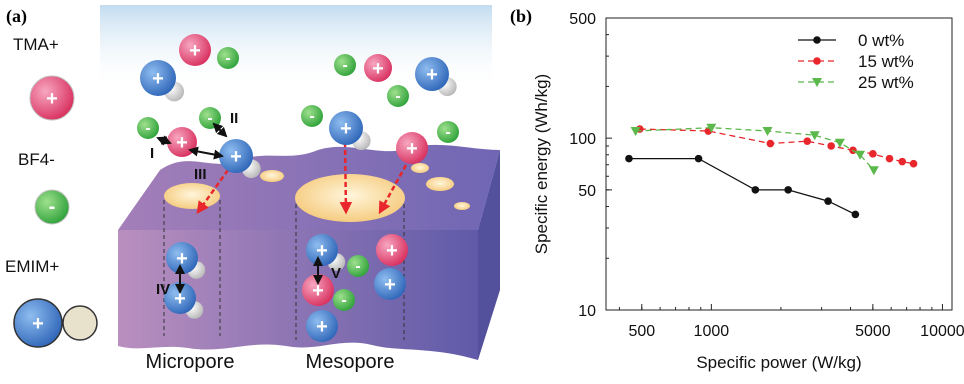 The image size is (964, 384). Describe the element at coordinates (587, 311) in the screenshot. I see `y-tick-label: 10` at that location.